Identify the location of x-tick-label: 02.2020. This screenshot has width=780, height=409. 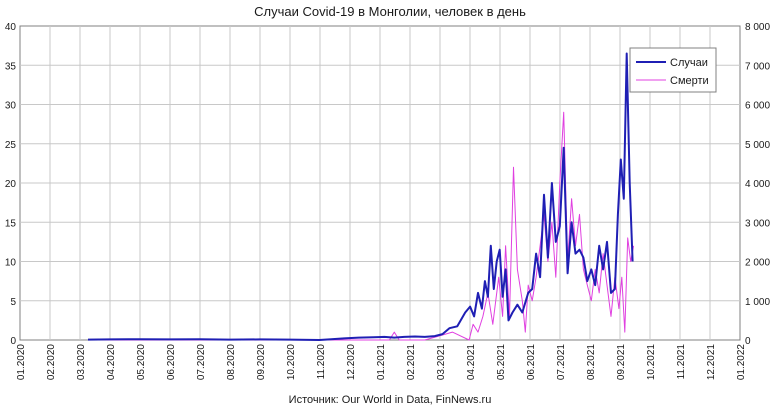
(51, 362).